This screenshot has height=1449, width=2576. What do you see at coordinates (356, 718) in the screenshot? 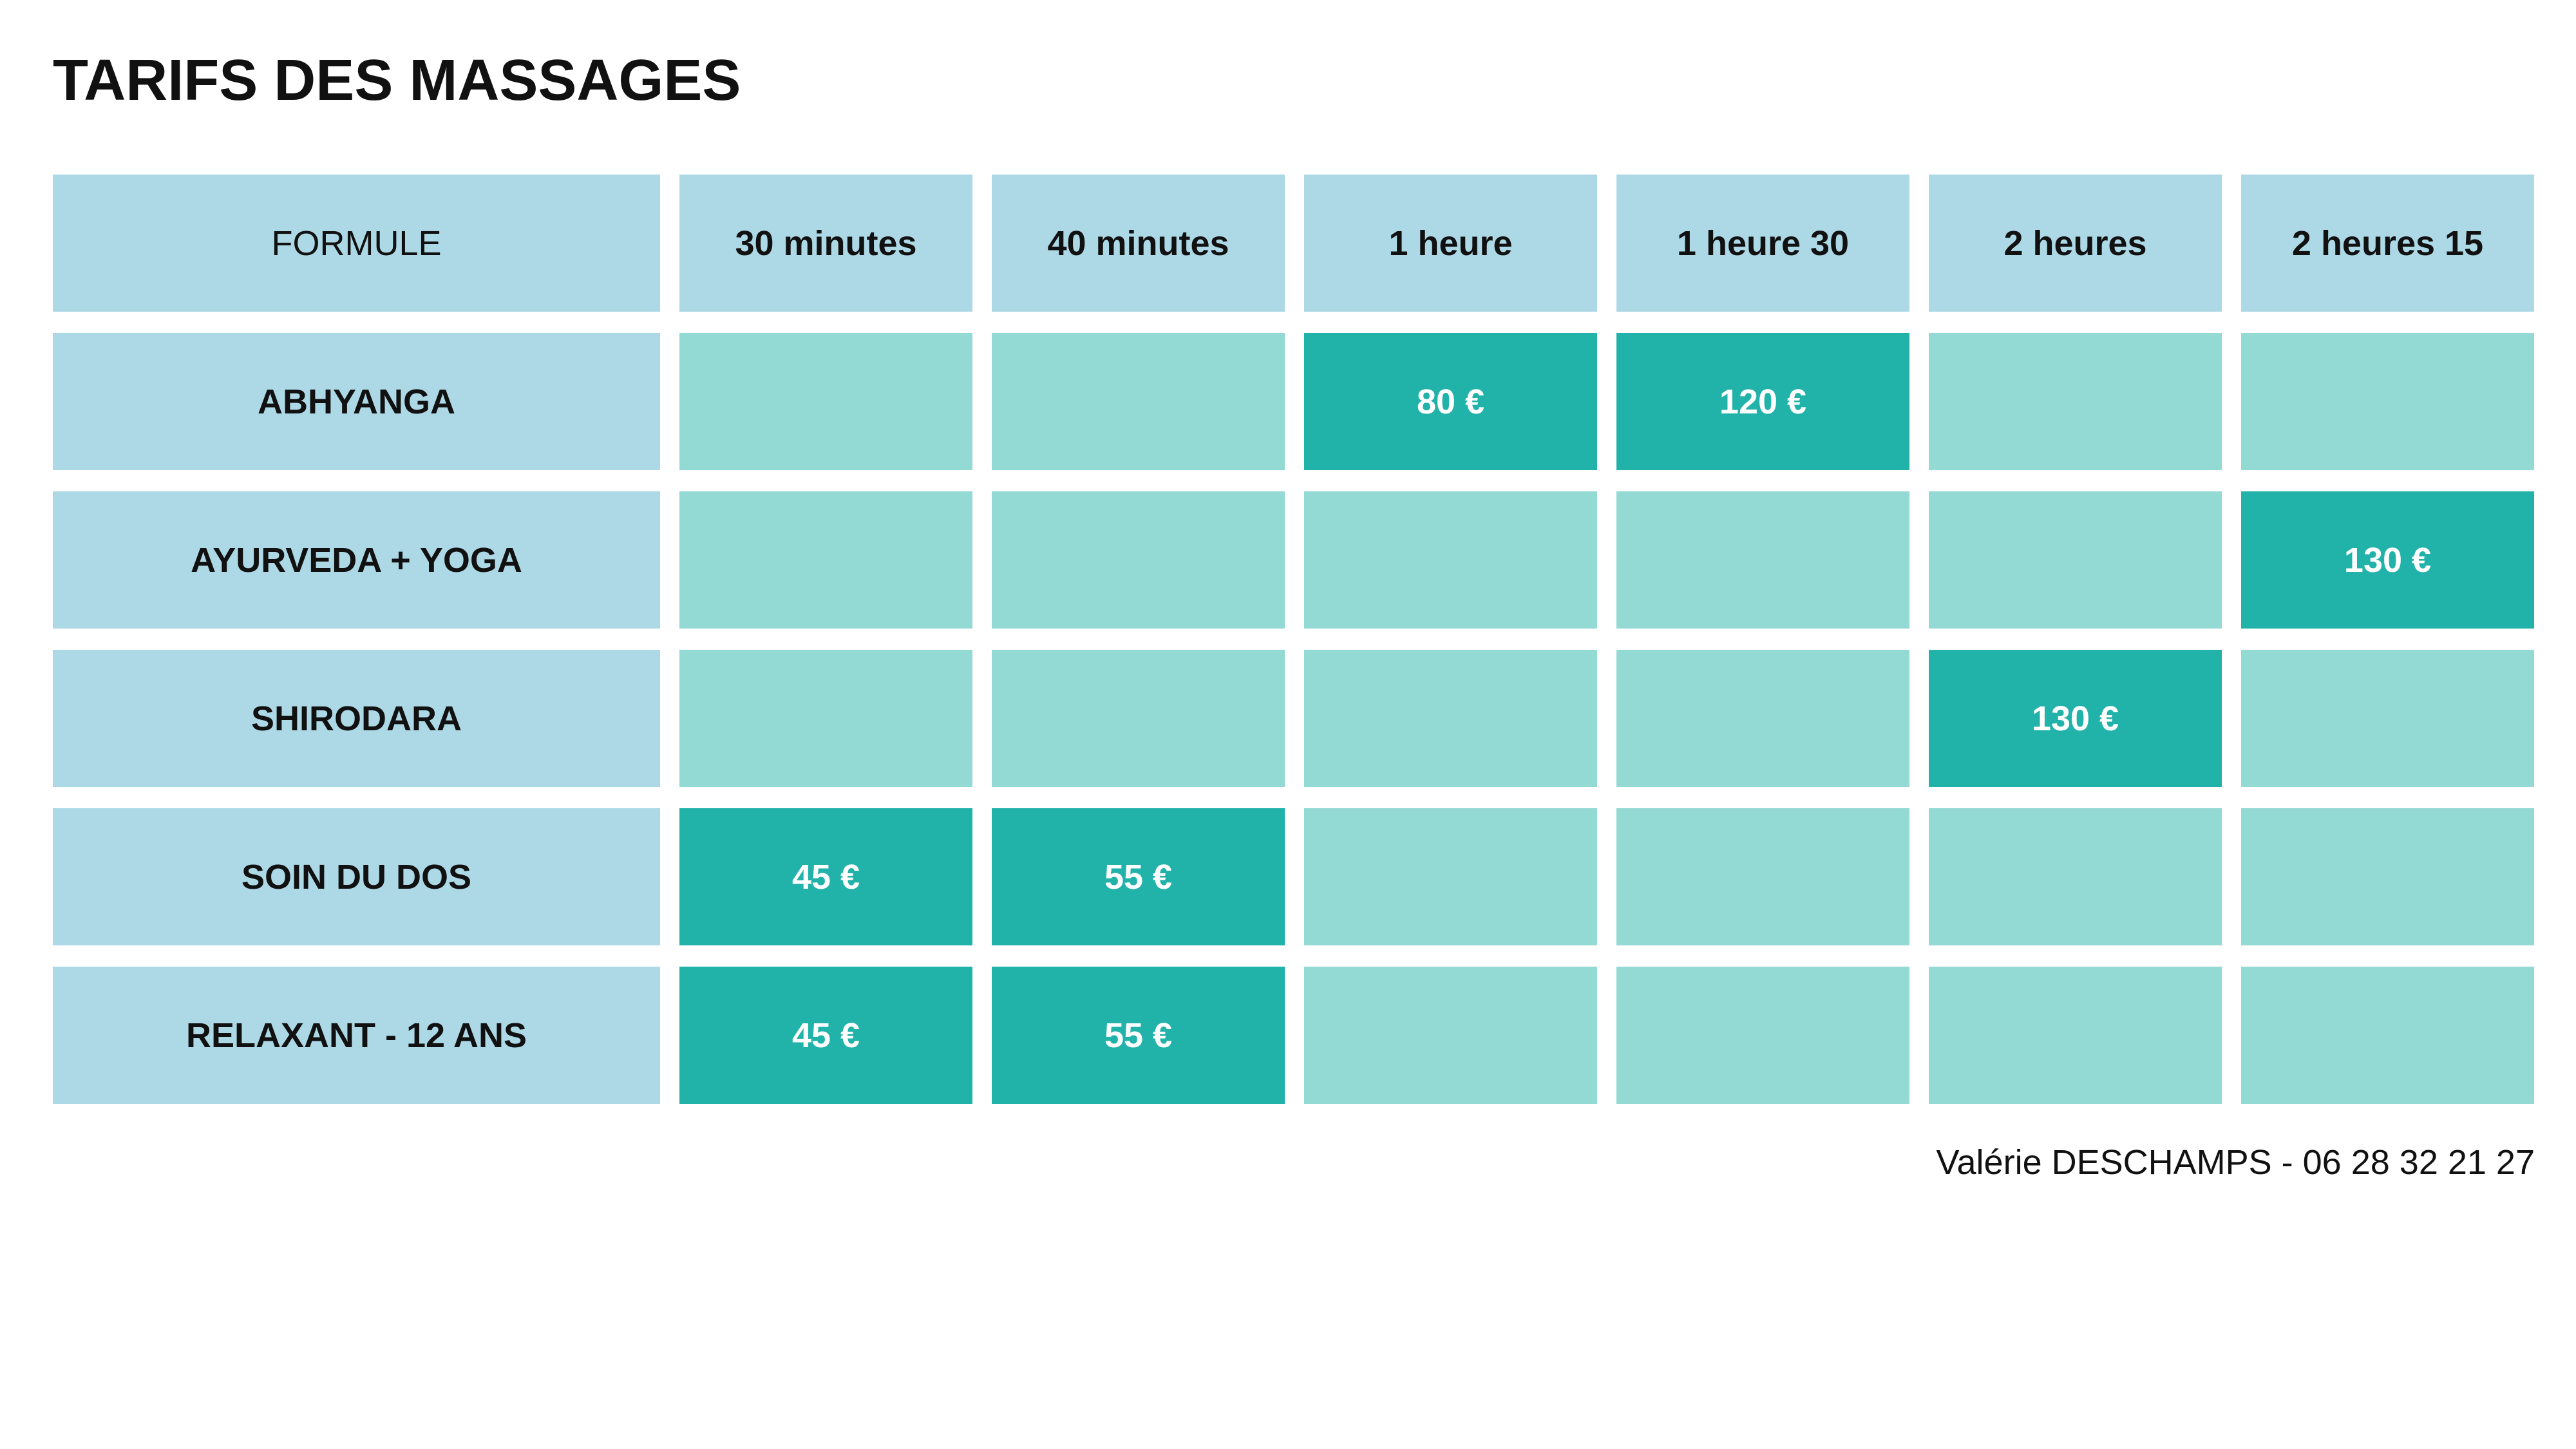
I see `row-label: SHIRODARA` at bounding box center [356, 718].